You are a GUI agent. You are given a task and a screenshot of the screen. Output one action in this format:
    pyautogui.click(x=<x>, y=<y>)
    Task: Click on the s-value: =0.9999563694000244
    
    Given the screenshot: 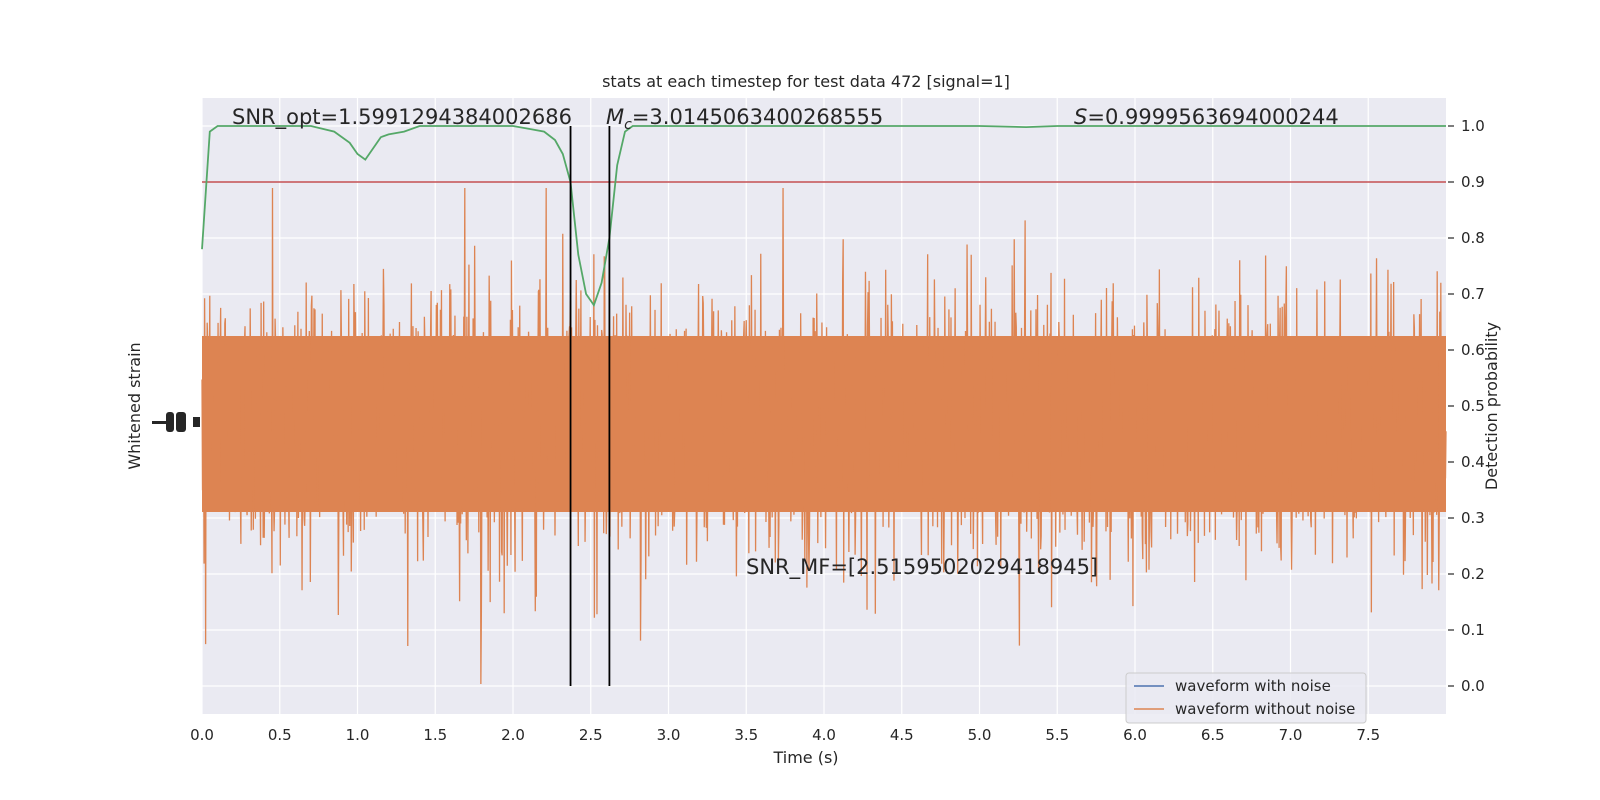 What is the action you would take?
    pyautogui.click(x=1212, y=117)
    